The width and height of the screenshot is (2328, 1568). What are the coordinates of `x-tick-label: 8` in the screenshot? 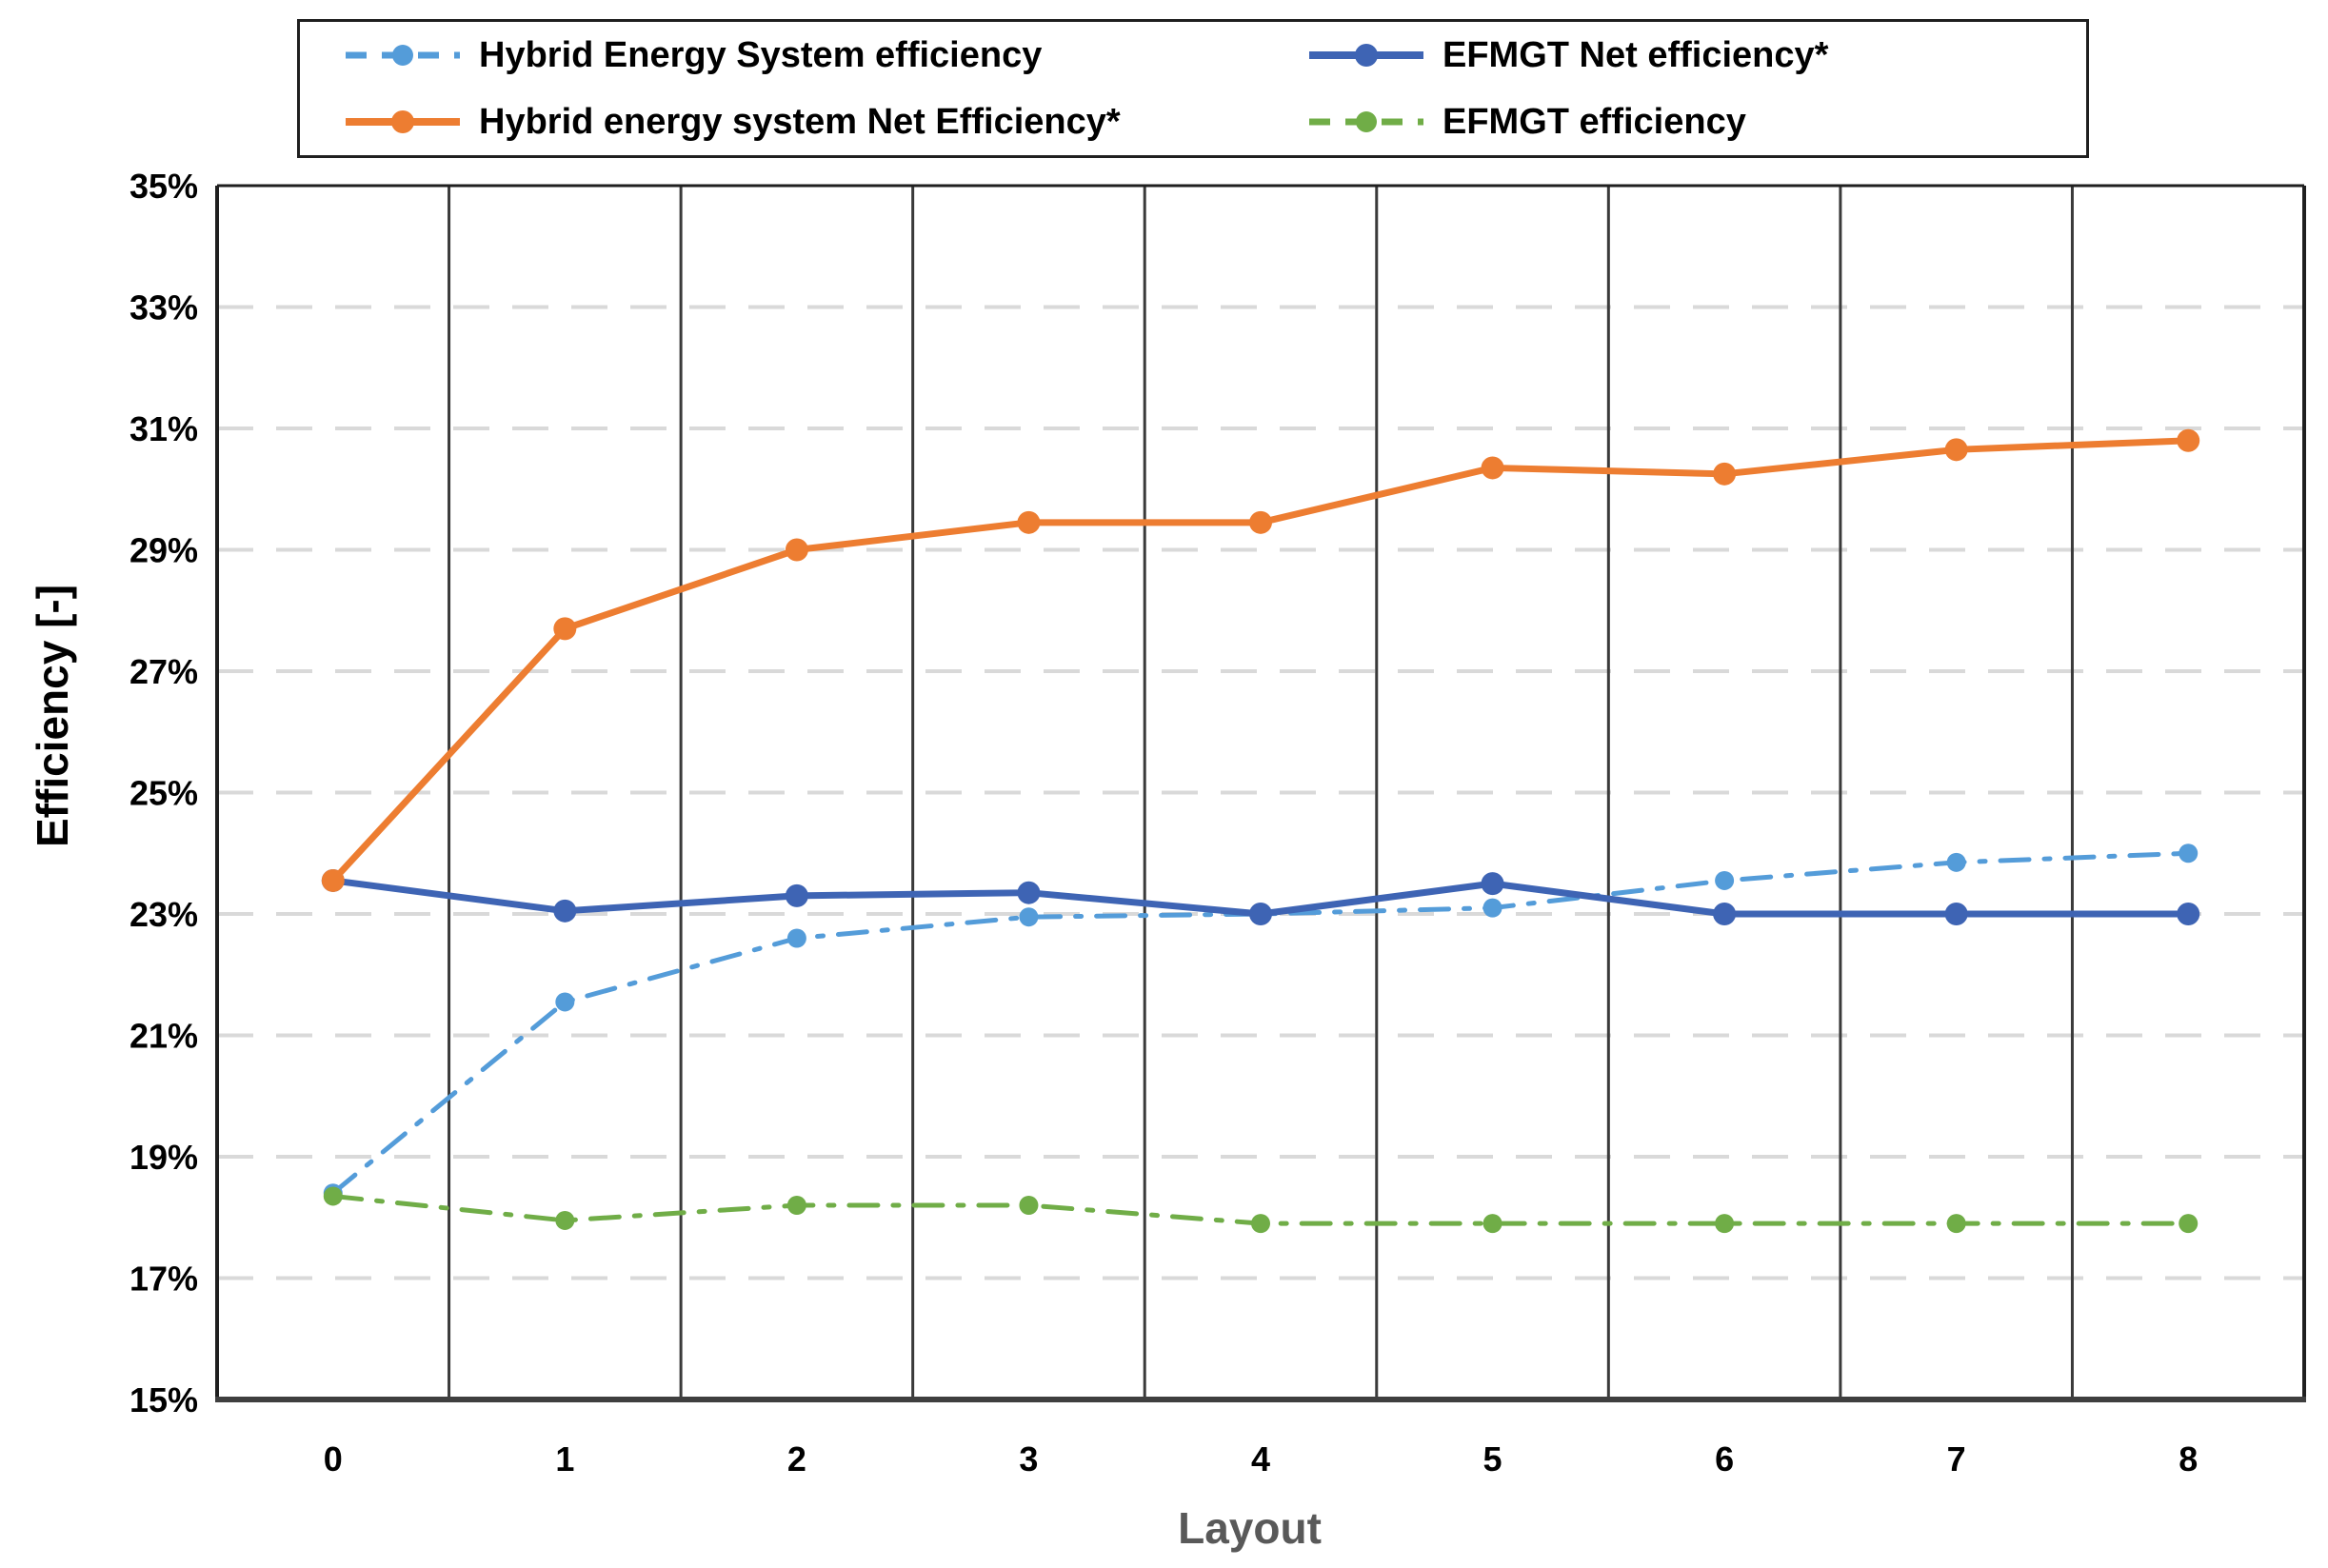 It's located at (2189, 1459).